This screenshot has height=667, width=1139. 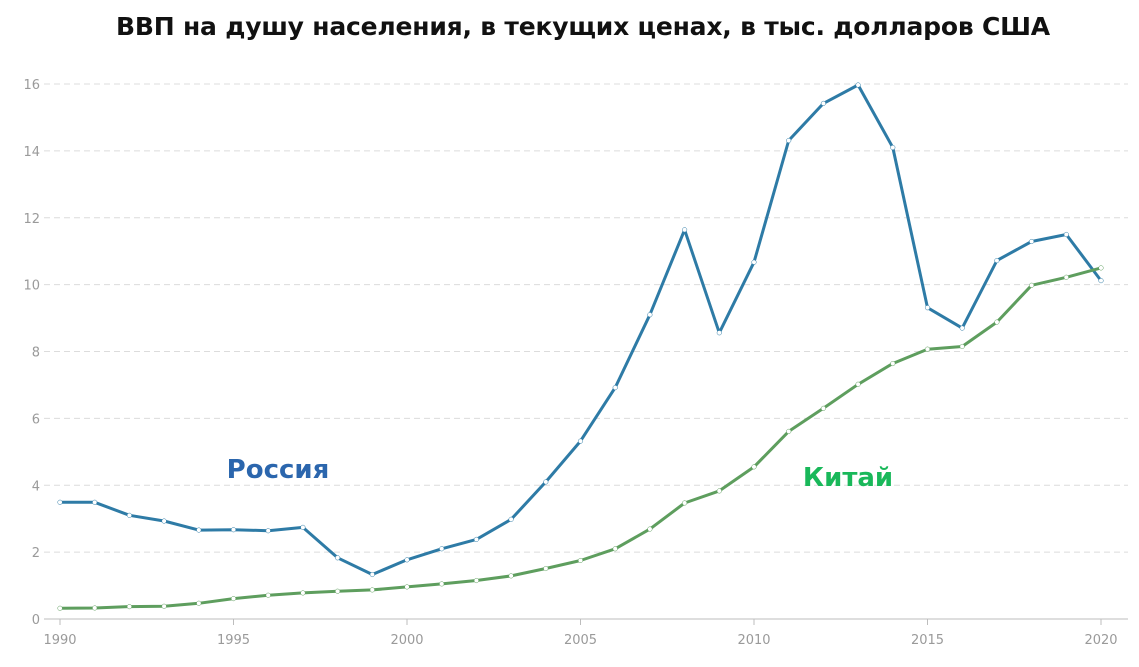 I want to click on y-tick-label: 8, so click(x=36, y=353).